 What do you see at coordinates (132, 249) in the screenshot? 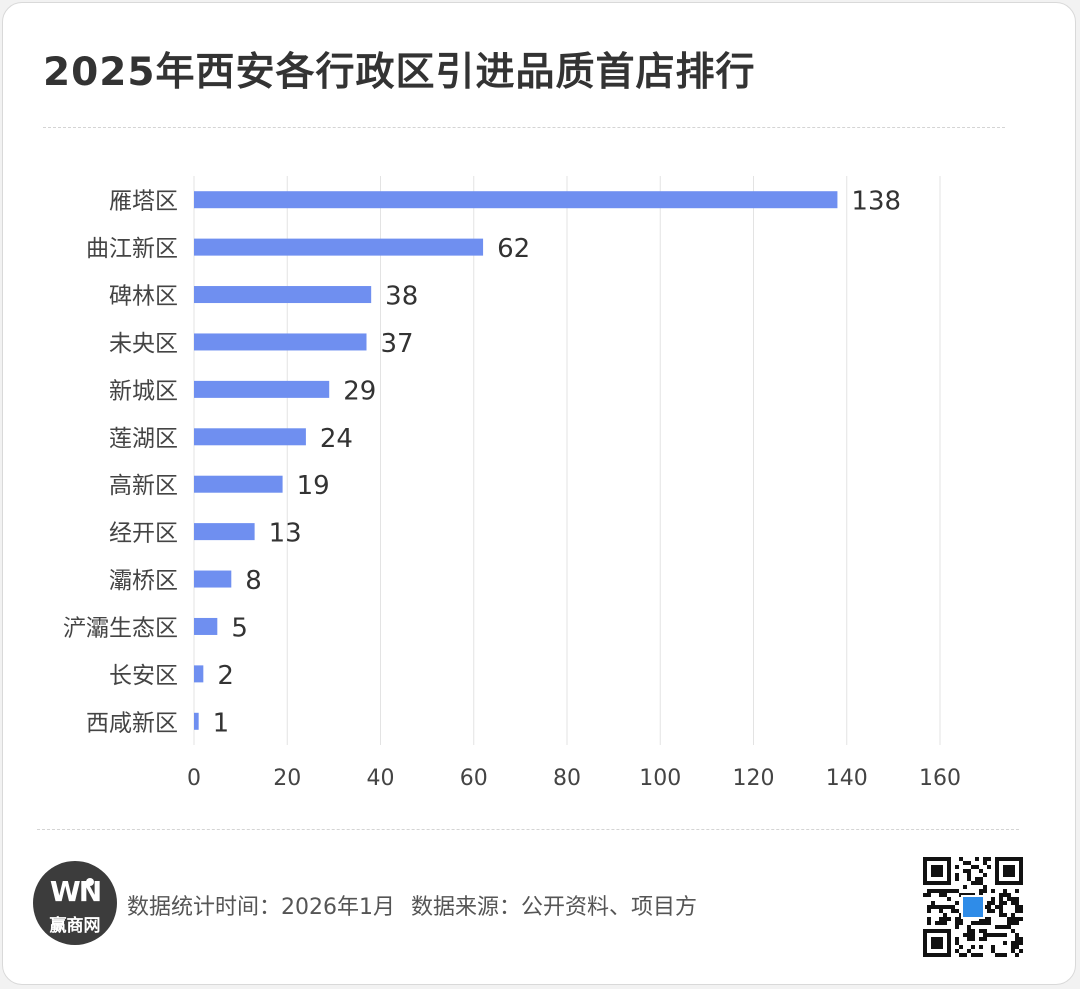
I see `category-label: 曲江新区` at bounding box center [132, 249].